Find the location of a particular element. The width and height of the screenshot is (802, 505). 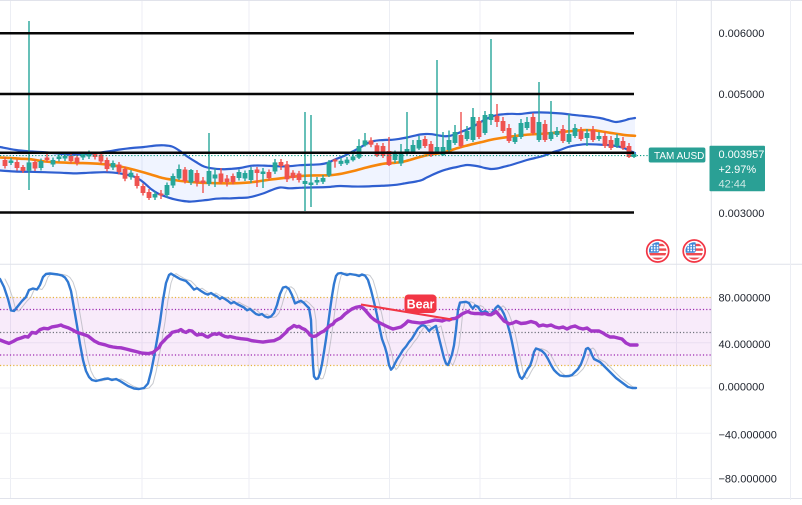

svg-text: Bear is located at coordinates (421, 304).